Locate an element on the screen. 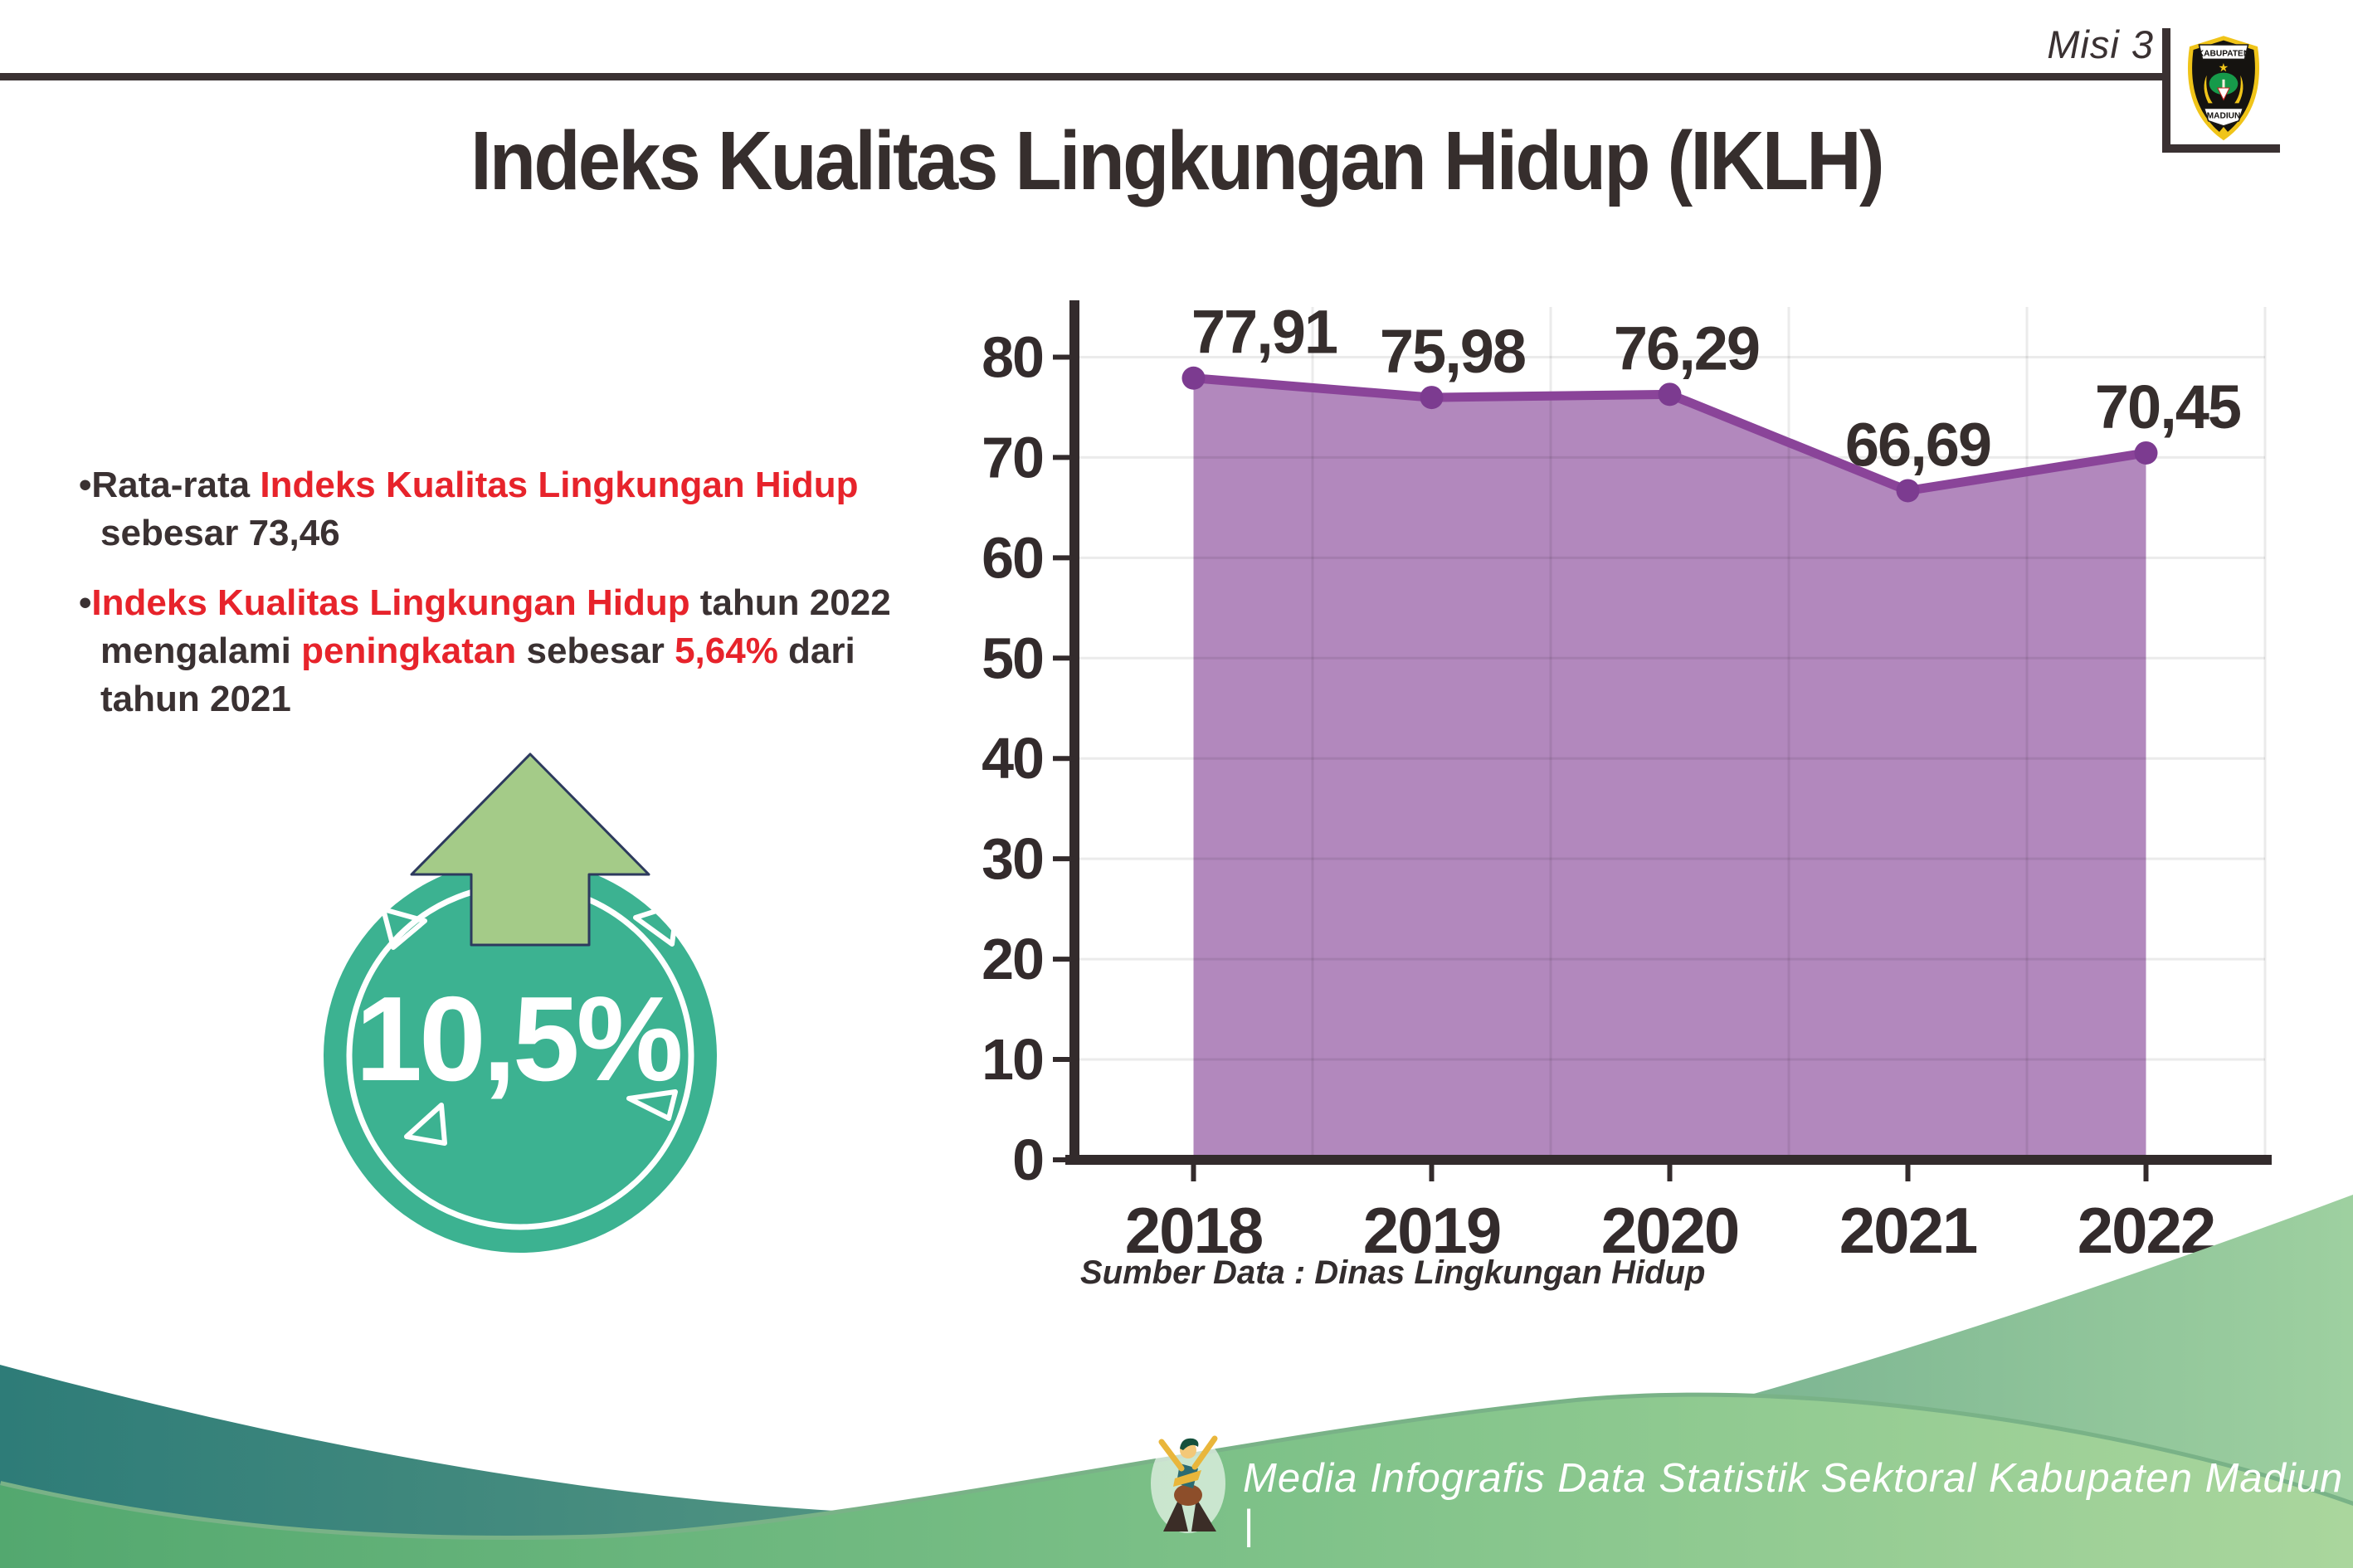 The width and height of the screenshot is (2353, 1568). mascot-logo-icon is located at coordinates (1188, 1483).